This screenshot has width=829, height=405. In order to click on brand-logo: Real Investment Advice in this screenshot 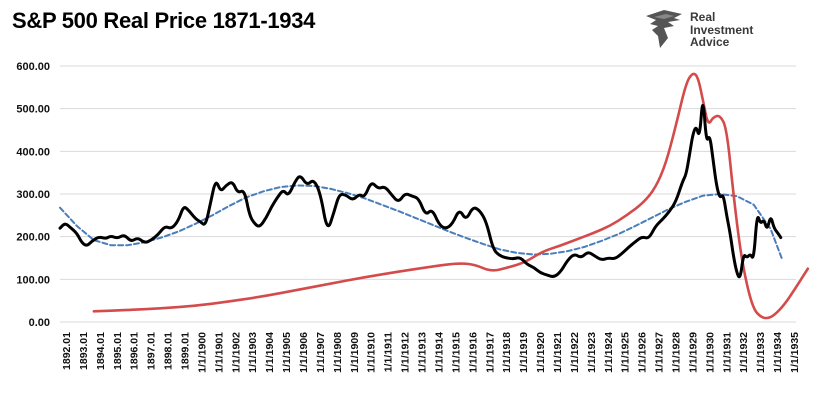, I will do `click(724, 29)`.